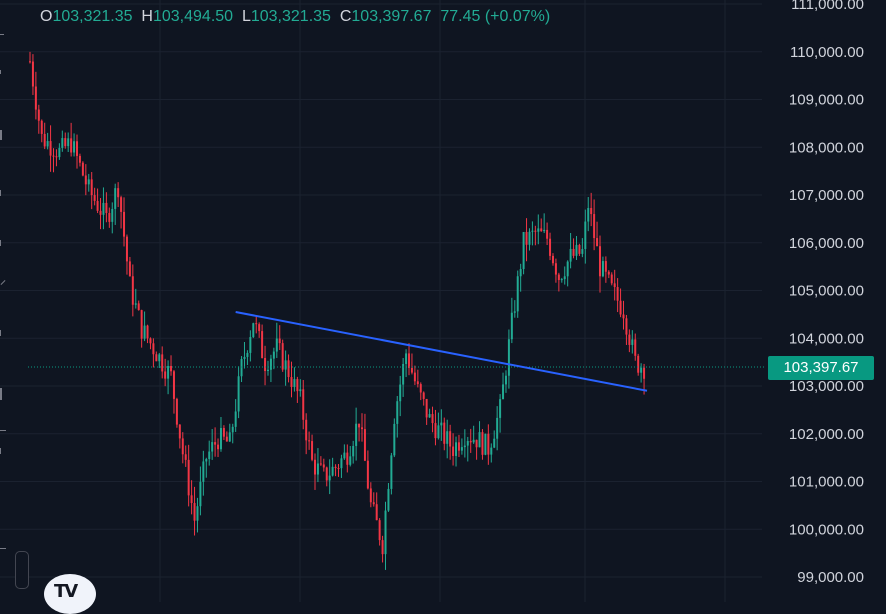 Image resolution: width=886 pixels, height=614 pixels. I want to click on close-value: 103,397.67, so click(391, 16).